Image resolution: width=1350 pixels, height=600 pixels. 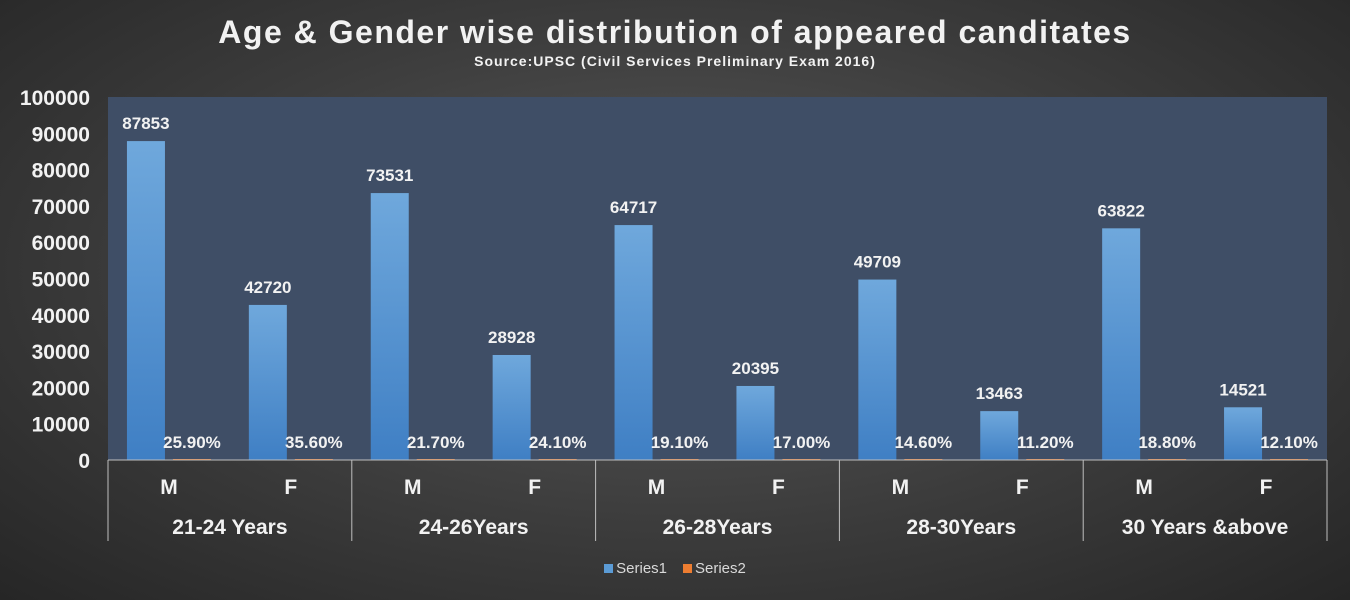 I want to click on series2-data-label: 25.90%, so click(x=192, y=442).